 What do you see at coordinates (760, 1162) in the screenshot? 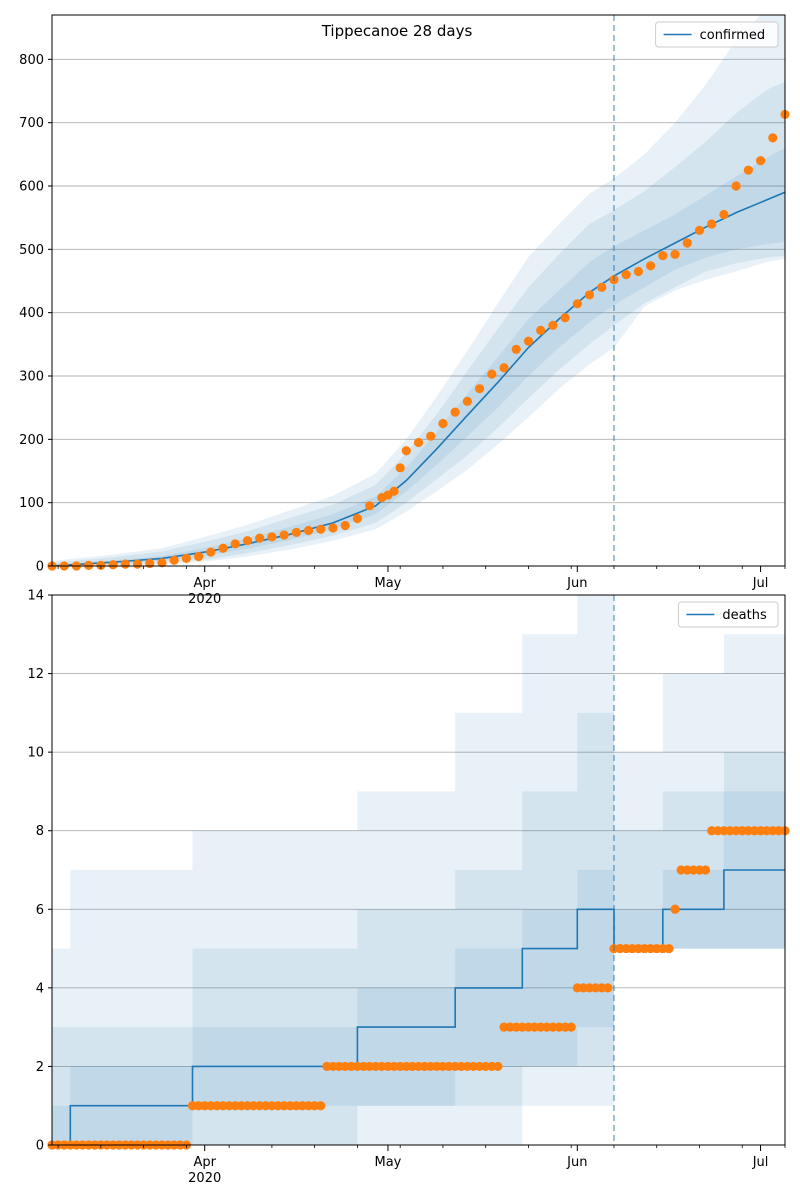
I see `x-tick-label: Jul` at bounding box center [760, 1162].